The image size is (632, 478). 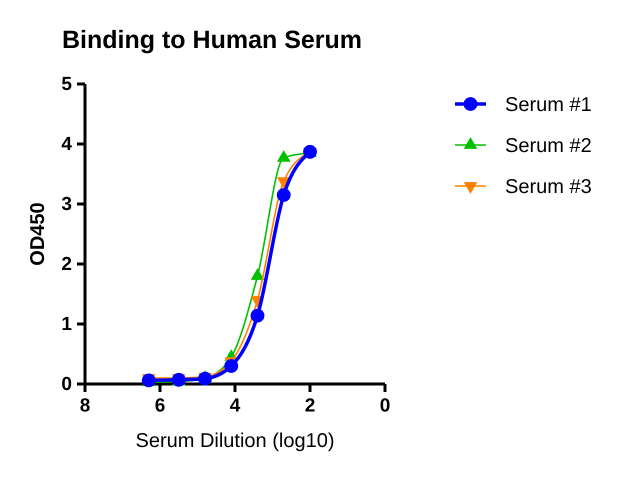 What do you see at coordinates (66, 85) in the screenshot?
I see `y-tick-label: 5` at bounding box center [66, 85].